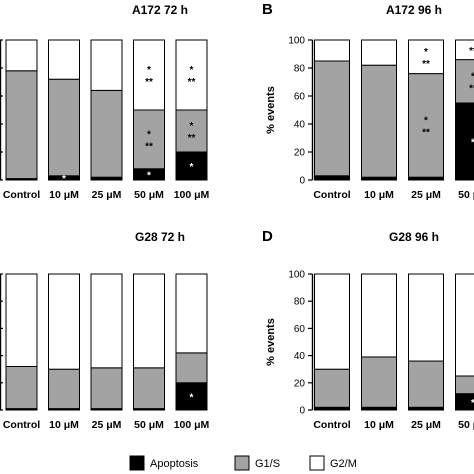 This screenshot has width=474, height=474. What do you see at coordinates (267, 9) in the screenshot?
I see `panel-letter: B` at bounding box center [267, 9].